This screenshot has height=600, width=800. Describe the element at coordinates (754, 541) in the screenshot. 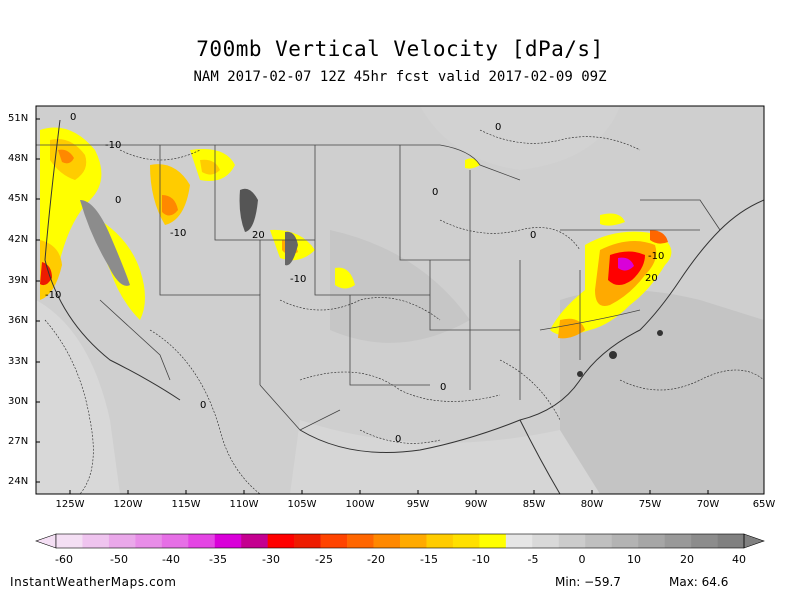

I see `colorbar-arrow-right` at that location.